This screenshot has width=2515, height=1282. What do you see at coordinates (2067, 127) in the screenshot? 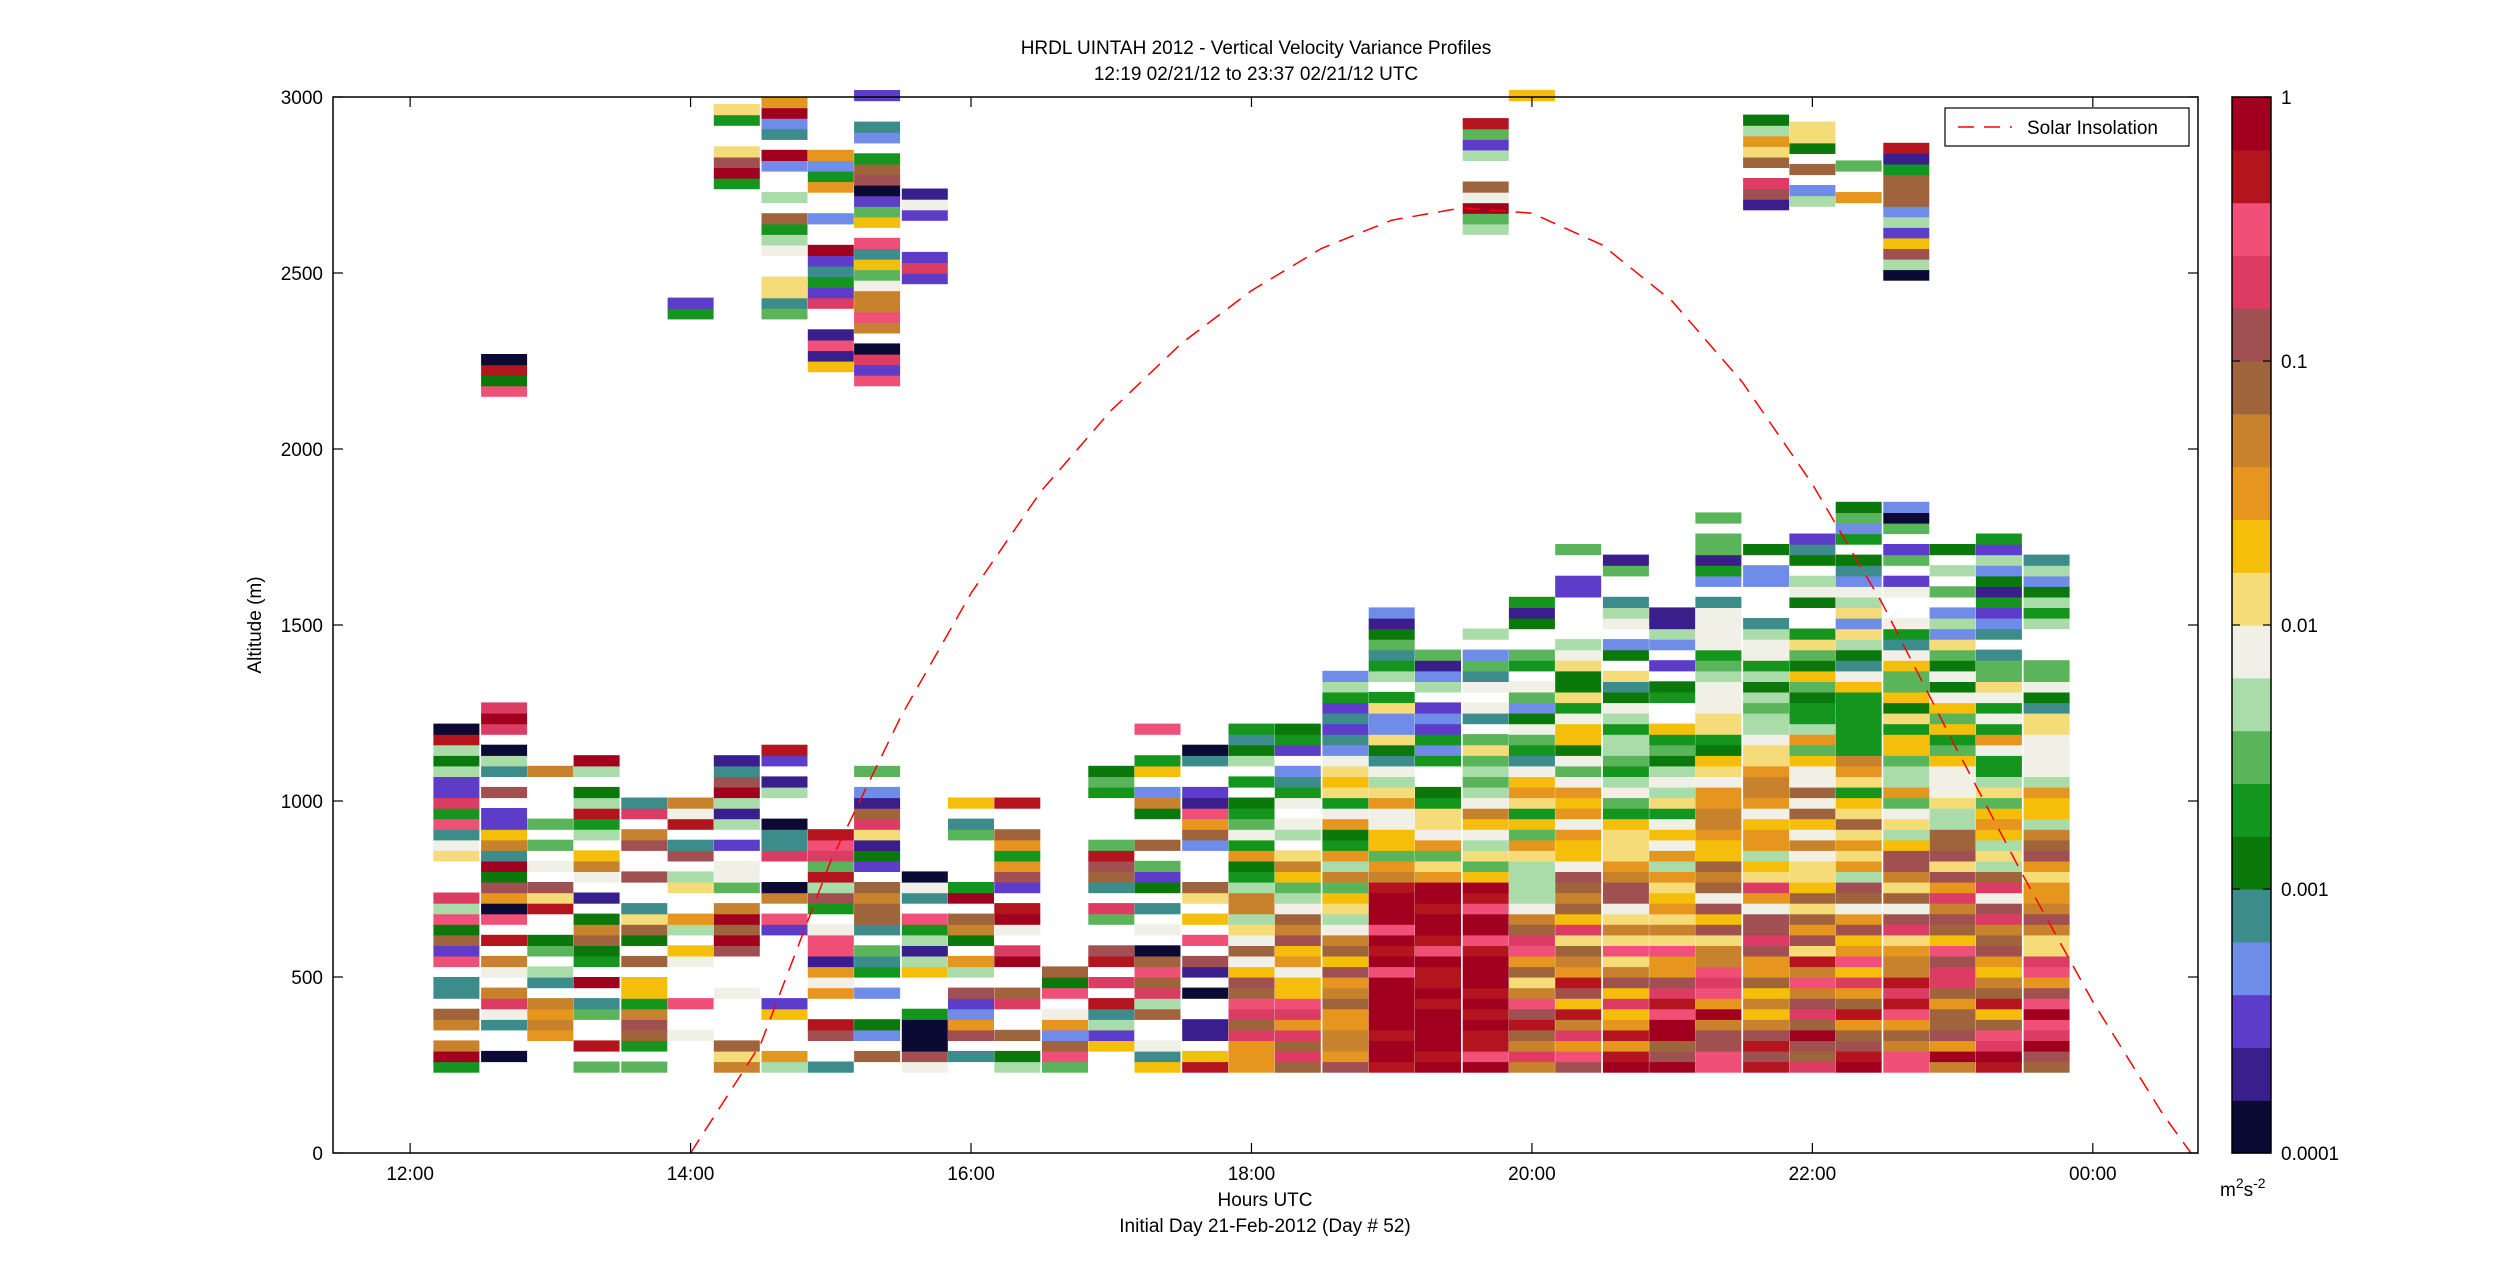
I see `legend: Solar Insolation` at bounding box center [2067, 127].